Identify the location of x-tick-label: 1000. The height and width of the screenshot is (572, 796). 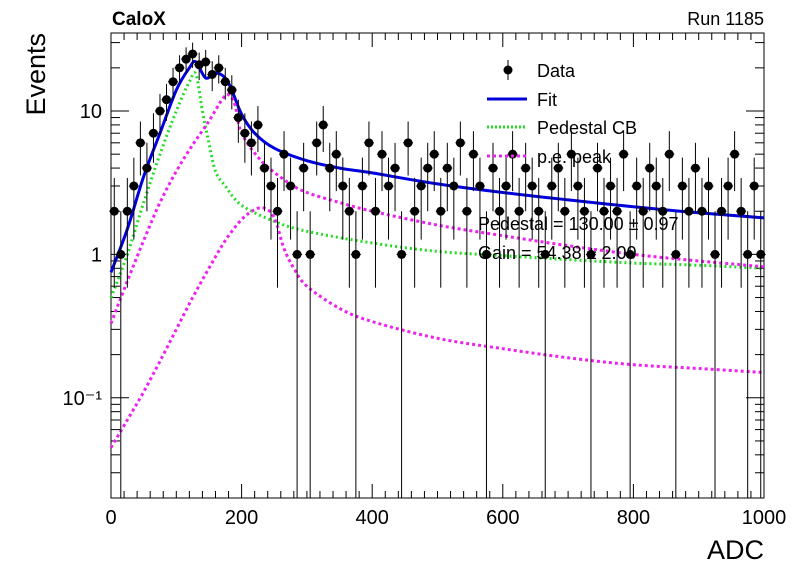
(764, 518).